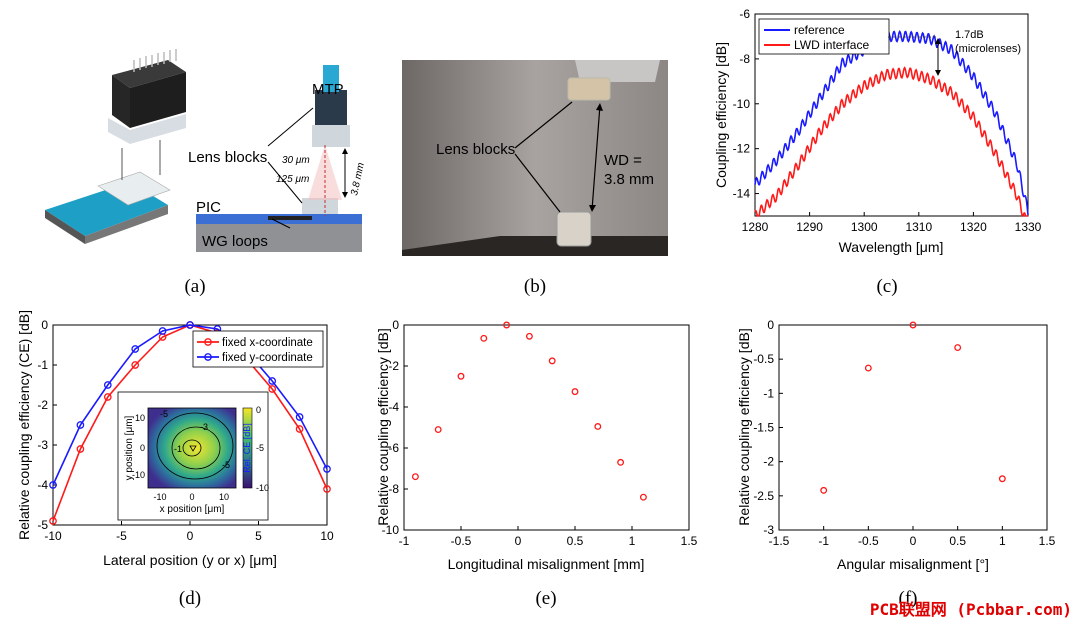 This screenshot has height=622, width=1080. I want to click on label-pic: PIC, so click(208, 207).